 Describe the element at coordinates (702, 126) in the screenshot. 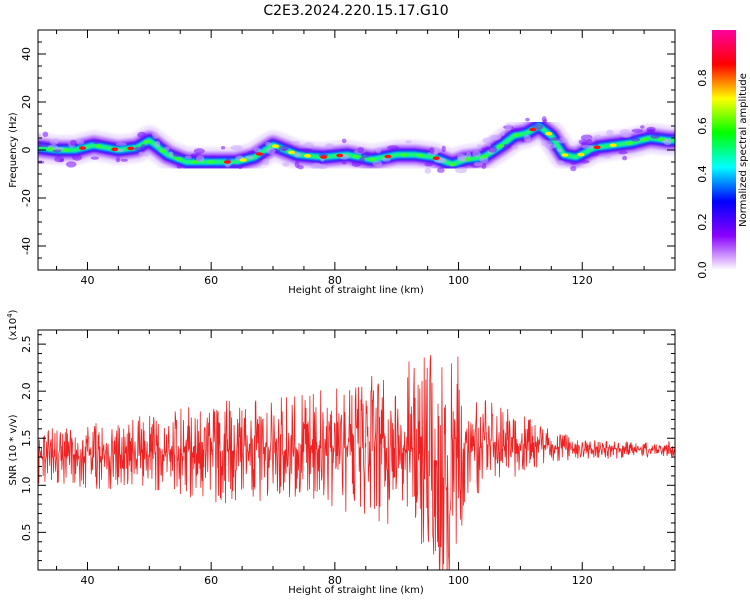

I see `colorbar-tick-label: 0.6` at that location.